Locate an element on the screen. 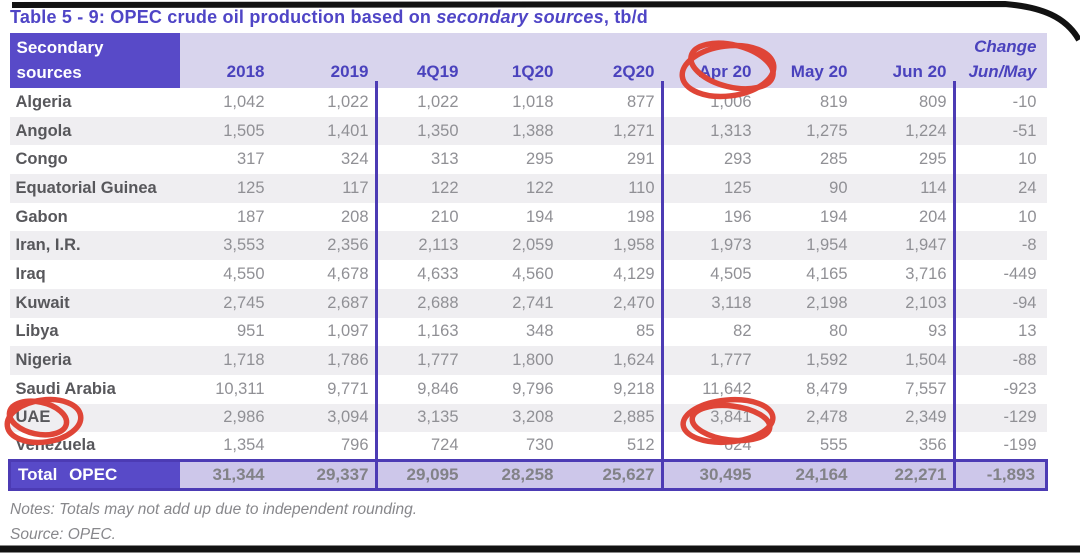 This screenshot has height=553, width=1080. value-cell: 809 is located at coordinates (932, 101).